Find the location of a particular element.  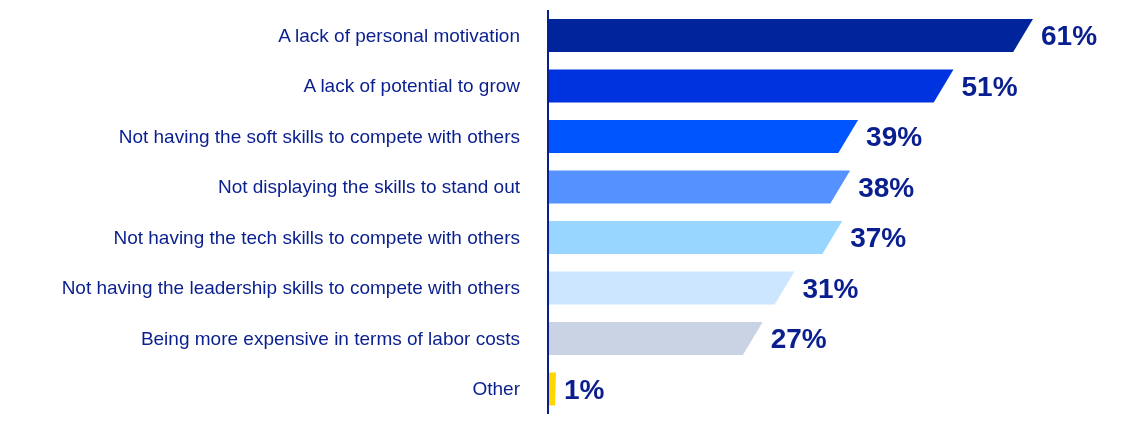

data-label: 39% is located at coordinates (894, 137).